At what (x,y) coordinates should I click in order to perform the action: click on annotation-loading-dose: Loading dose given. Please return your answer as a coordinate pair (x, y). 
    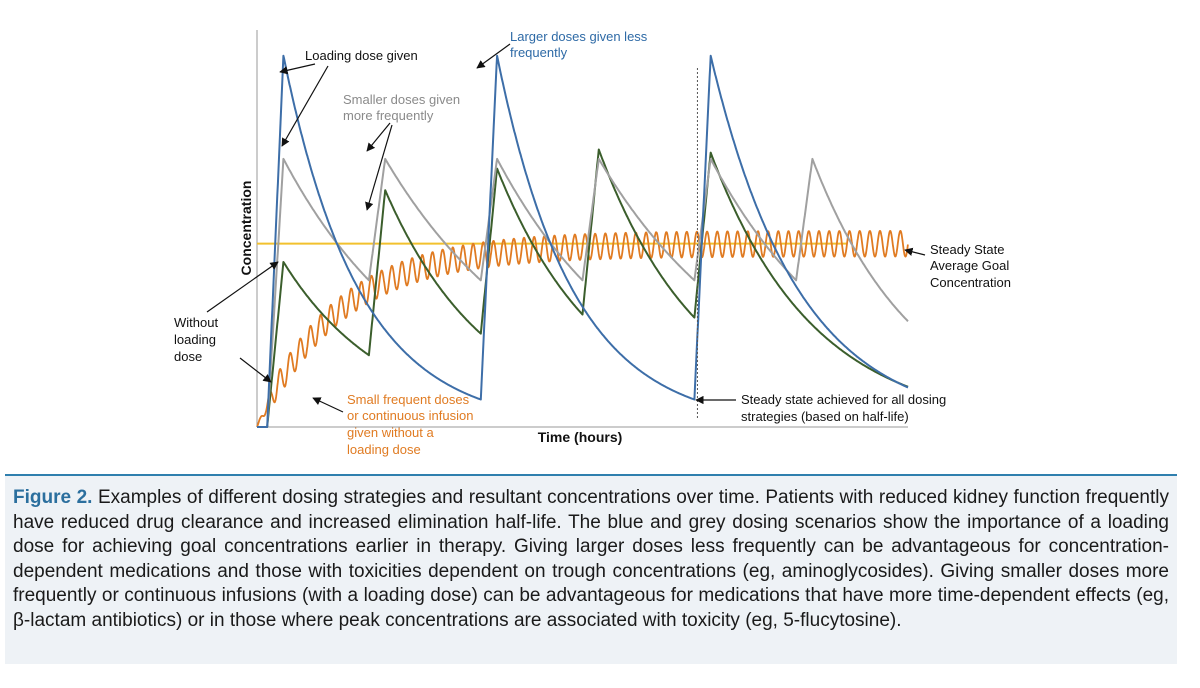
    Looking at the image, I should click on (348, 97).